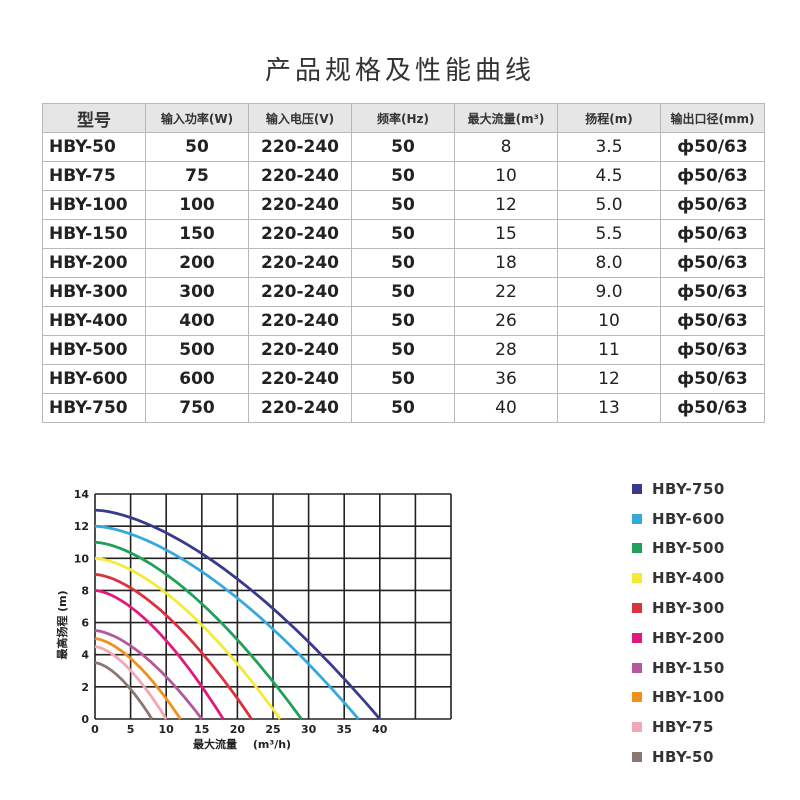 The width and height of the screenshot is (800, 800). What do you see at coordinates (506, 350) in the screenshot?
I see `cell-max-flow: 28` at bounding box center [506, 350].